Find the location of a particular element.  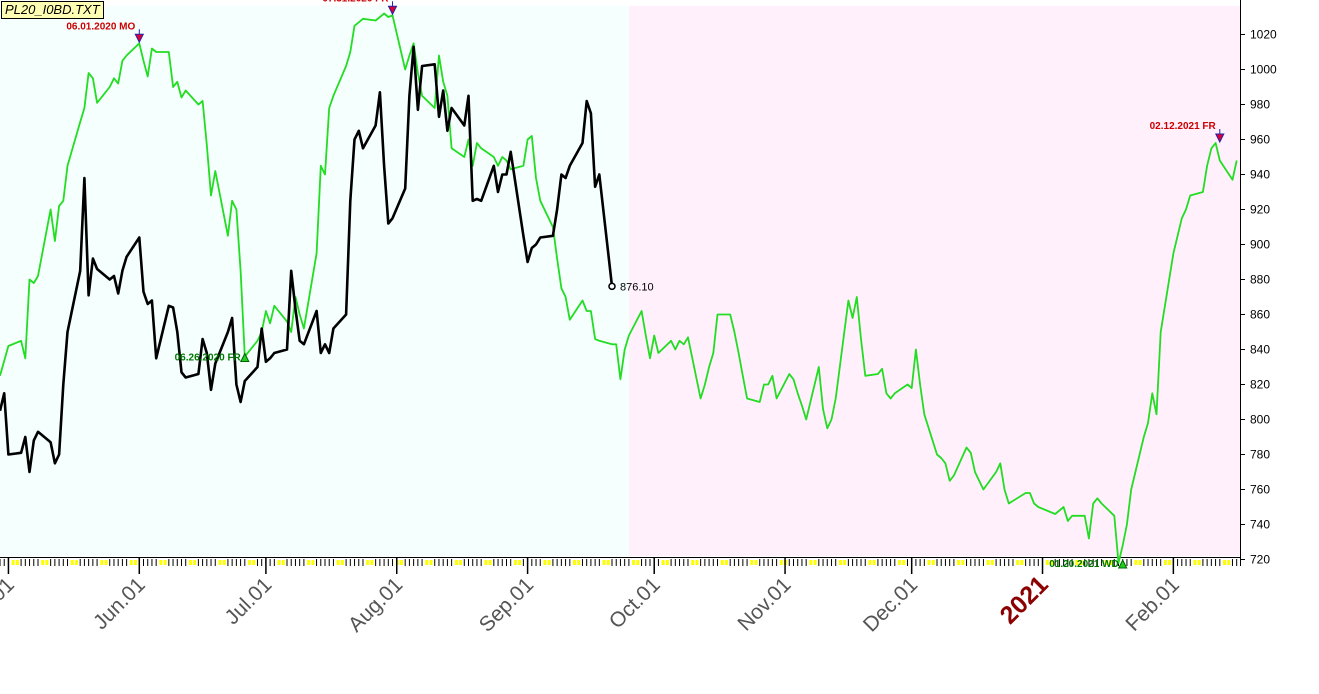

series-end-label: 876.10 is located at coordinates (637, 287).